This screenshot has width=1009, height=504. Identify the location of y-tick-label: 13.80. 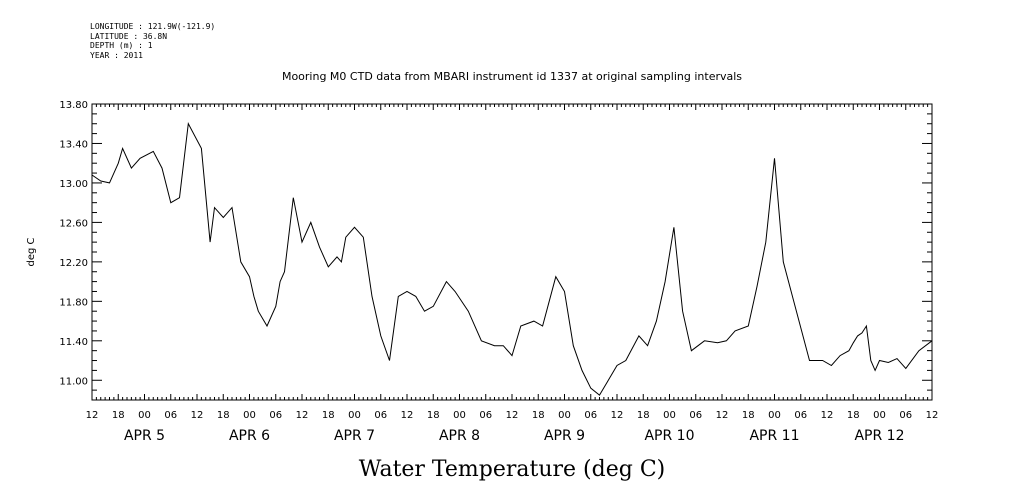
(73, 105).